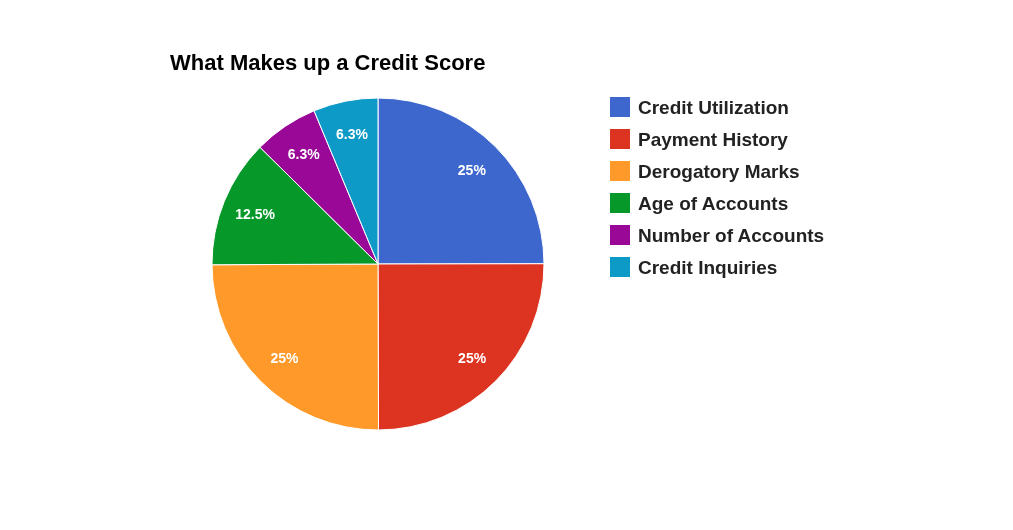  Describe the element at coordinates (713, 203) in the screenshot. I see `legend-label: Age of Accounts` at that location.